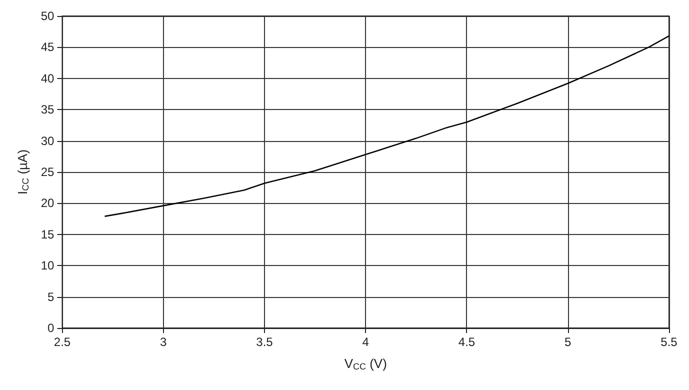 This screenshot has height=390, width=689. What do you see at coordinates (47, 203) in the screenshot?
I see `y-tick-label: 20` at bounding box center [47, 203].